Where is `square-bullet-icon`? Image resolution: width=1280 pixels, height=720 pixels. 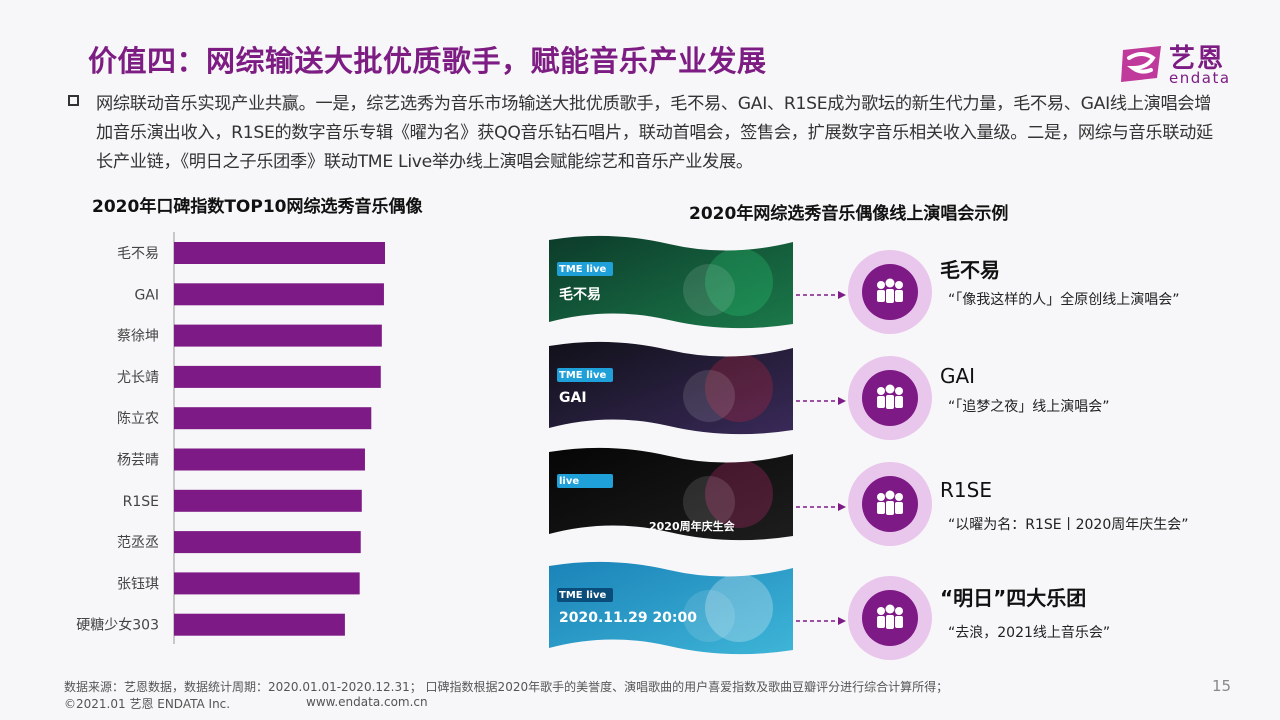
square-bullet-icon is located at coordinates (73, 100).